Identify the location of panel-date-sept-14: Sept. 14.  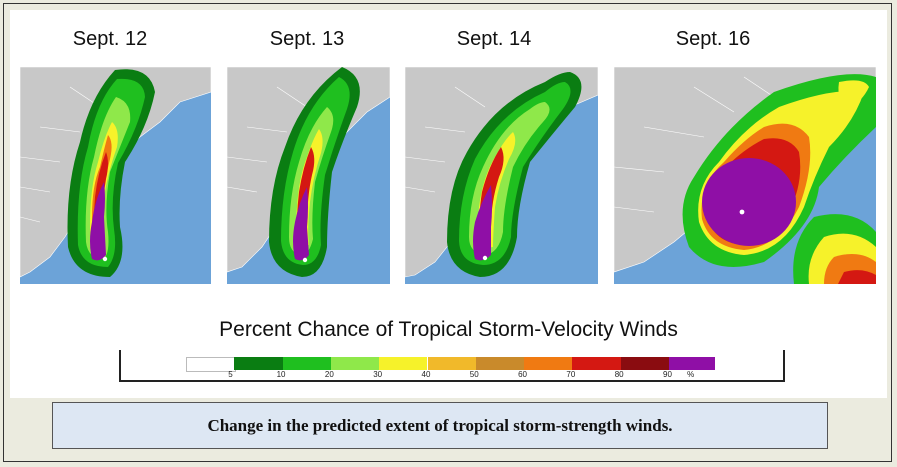
(494, 39).